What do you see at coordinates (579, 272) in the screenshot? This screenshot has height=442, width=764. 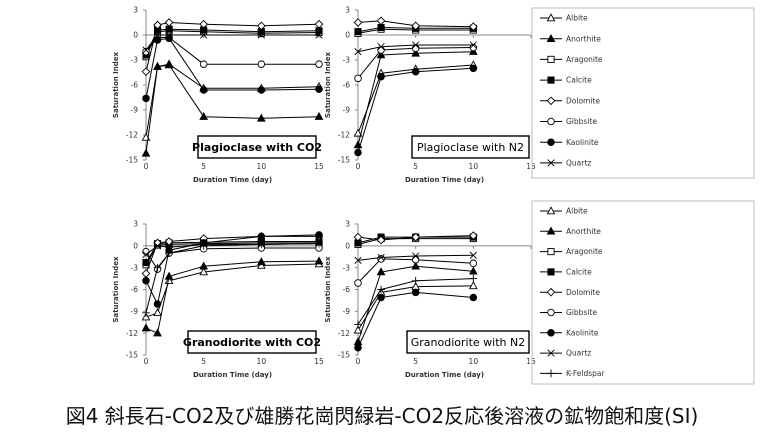 I see `legend-label: Calcite` at bounding box center [579, 272].